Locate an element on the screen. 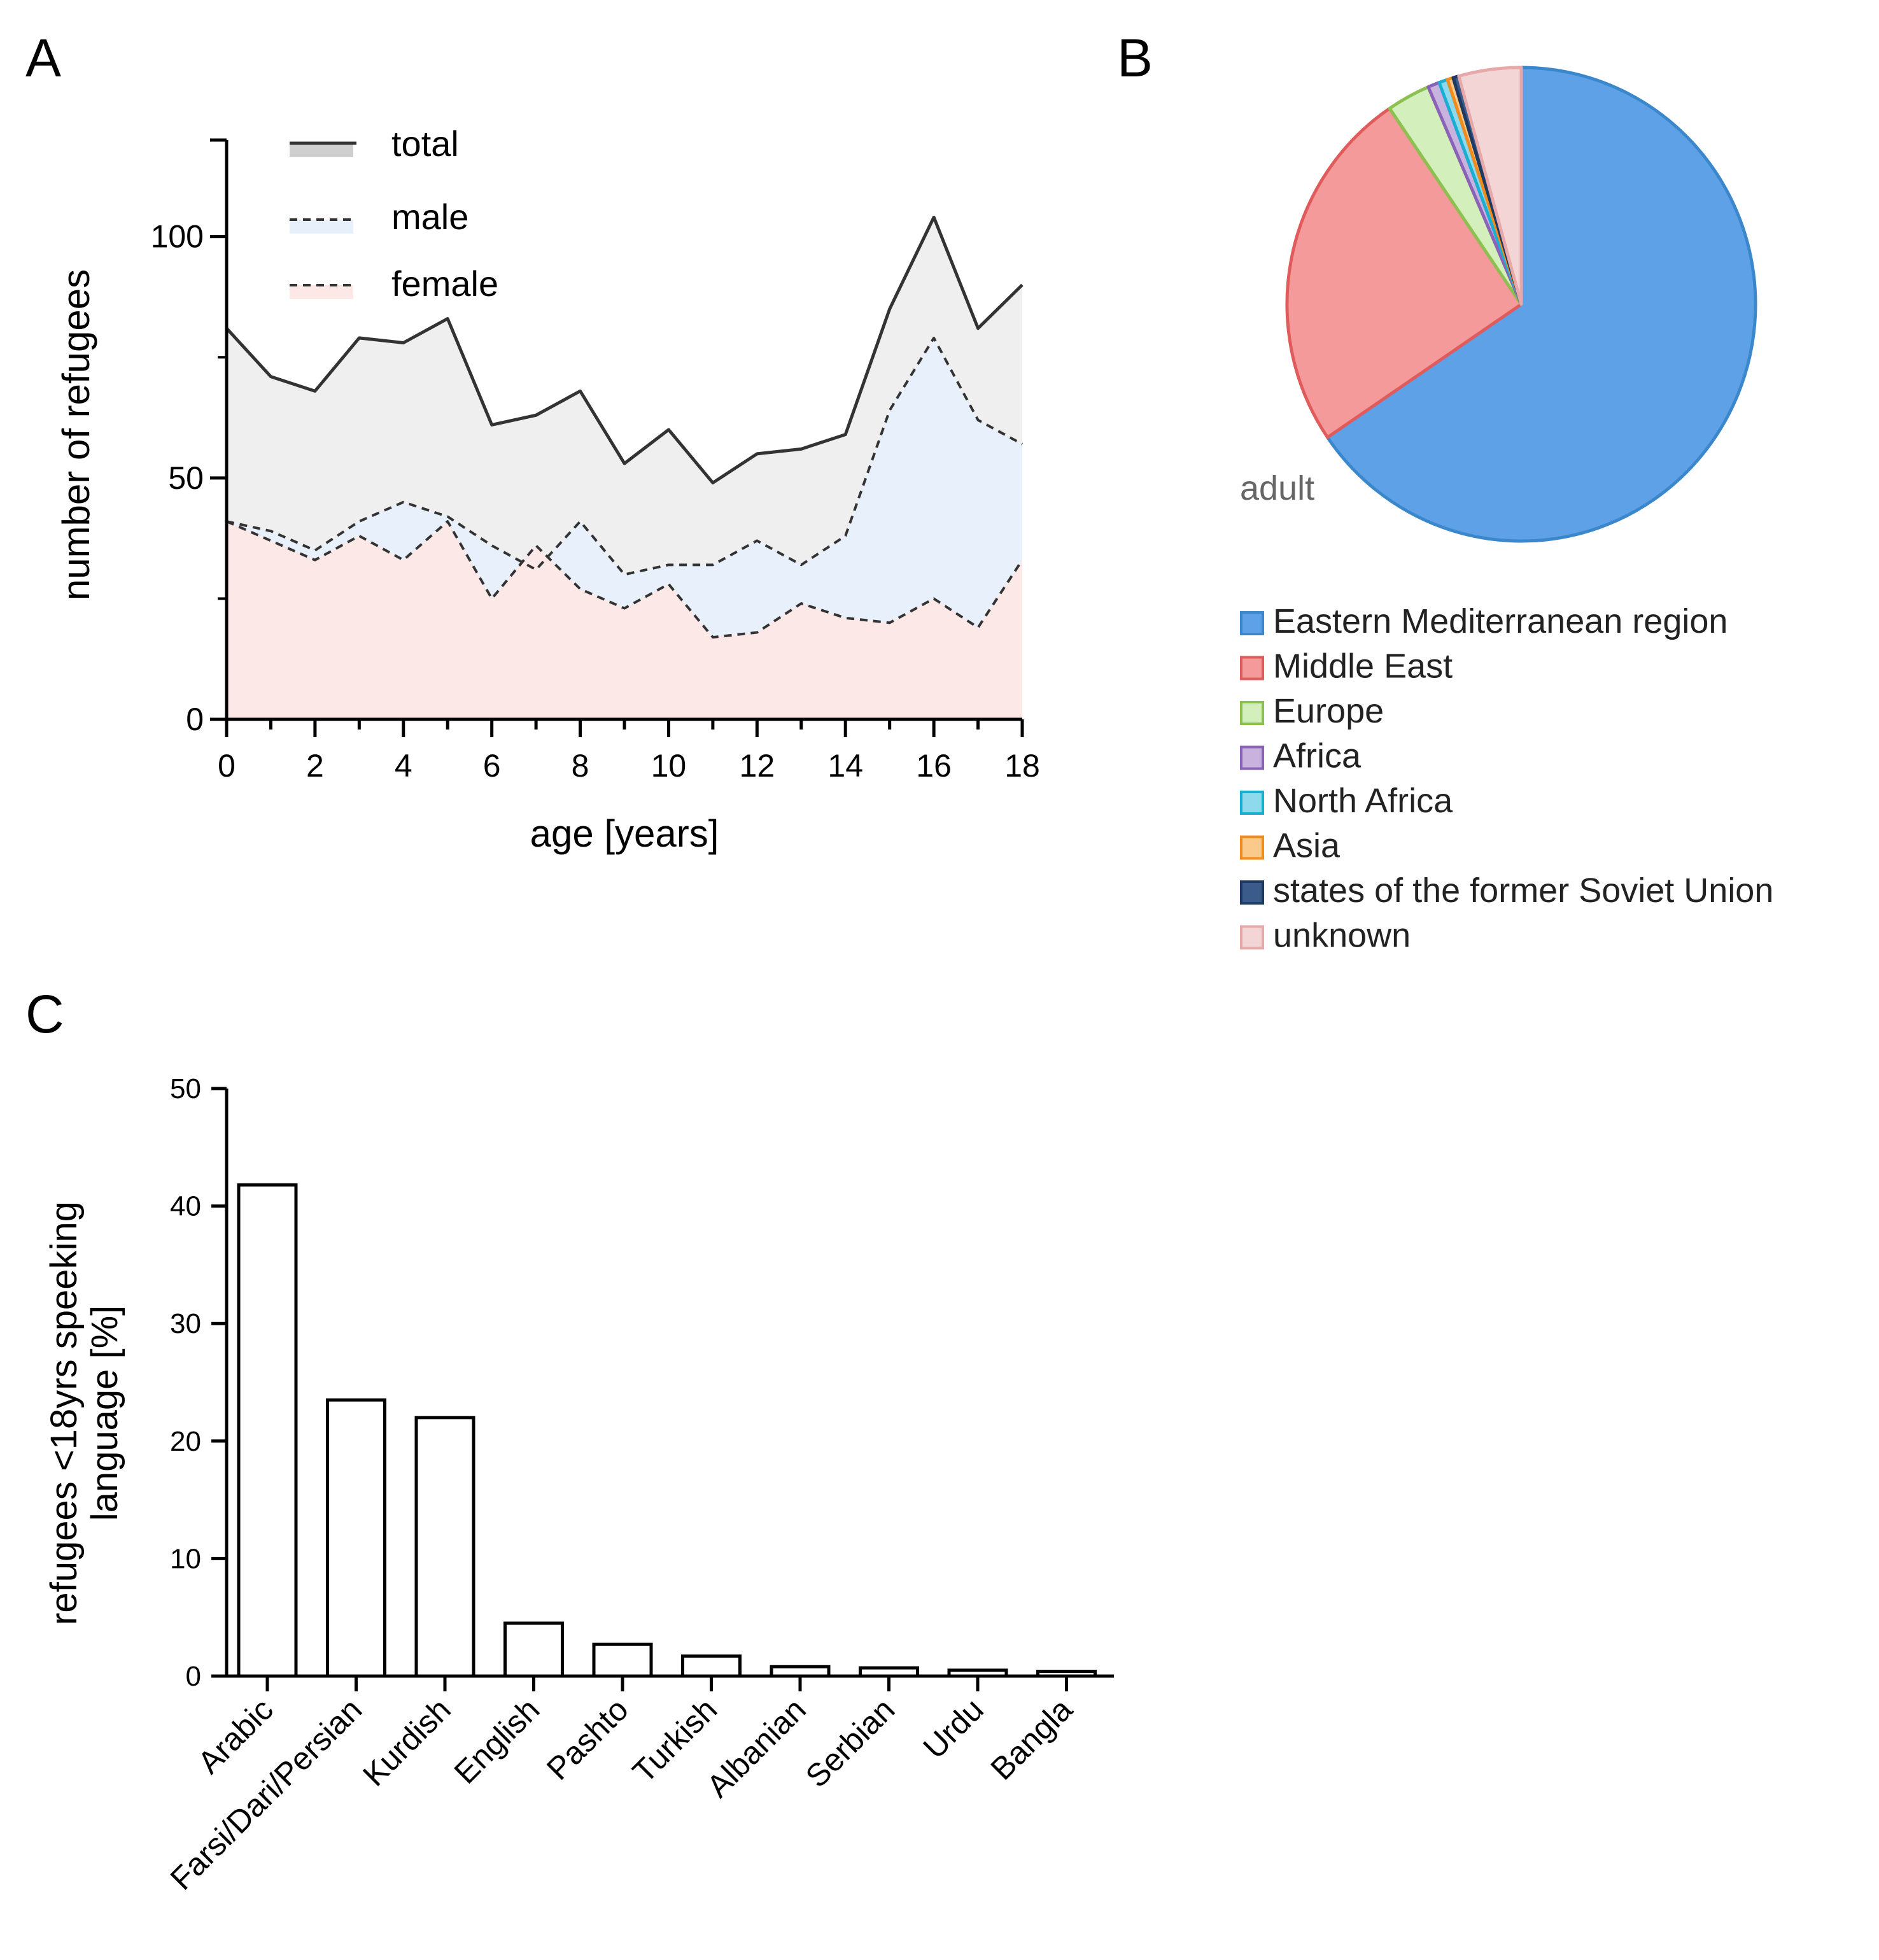 The width and height of the screenshot is (1879, 1960). legend-label-b: Middle East is located at coordinates (1363, 666).